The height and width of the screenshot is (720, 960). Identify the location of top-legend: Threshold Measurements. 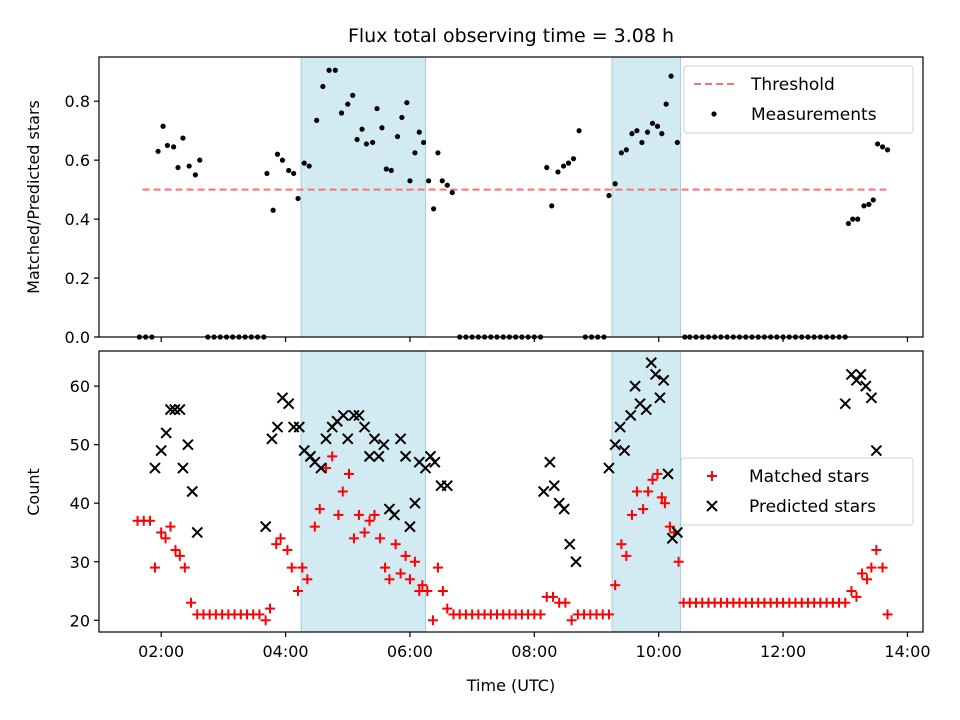
(798, 99).